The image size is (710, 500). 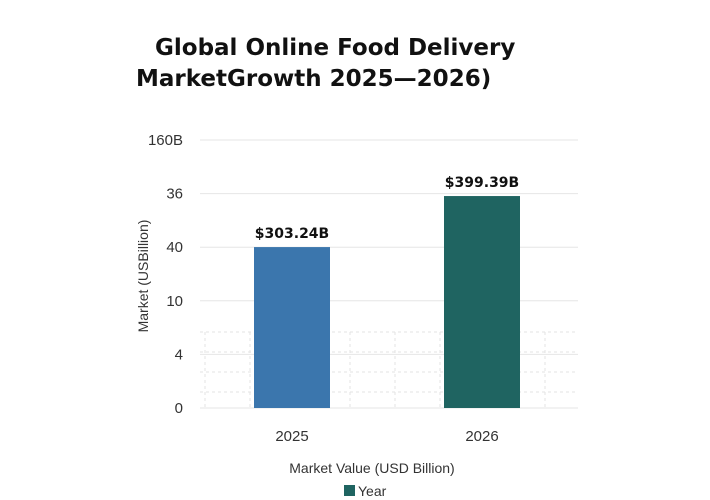 What do you see at coordinates (481, 436) in the screenshot?
I see `x-tick-label: 2026` at bounding box center [481, 436].